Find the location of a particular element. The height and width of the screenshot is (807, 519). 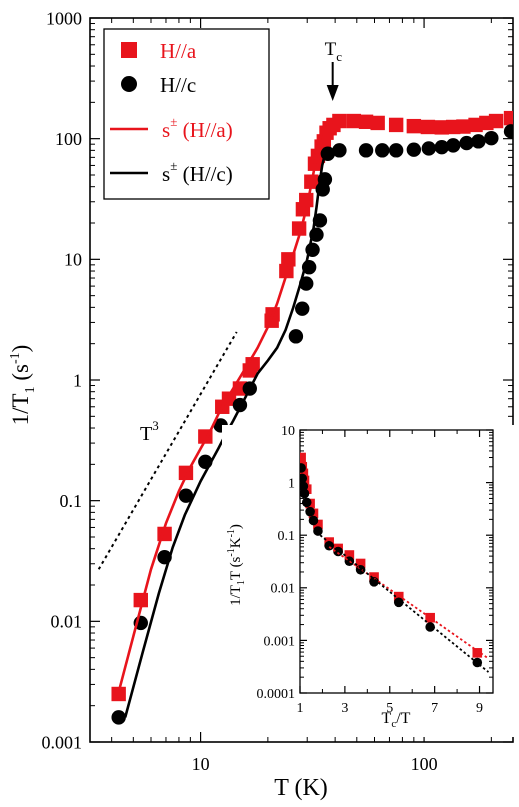

y-axis-label: 1/T1 (s-1) is located at coordinates (23, 385).